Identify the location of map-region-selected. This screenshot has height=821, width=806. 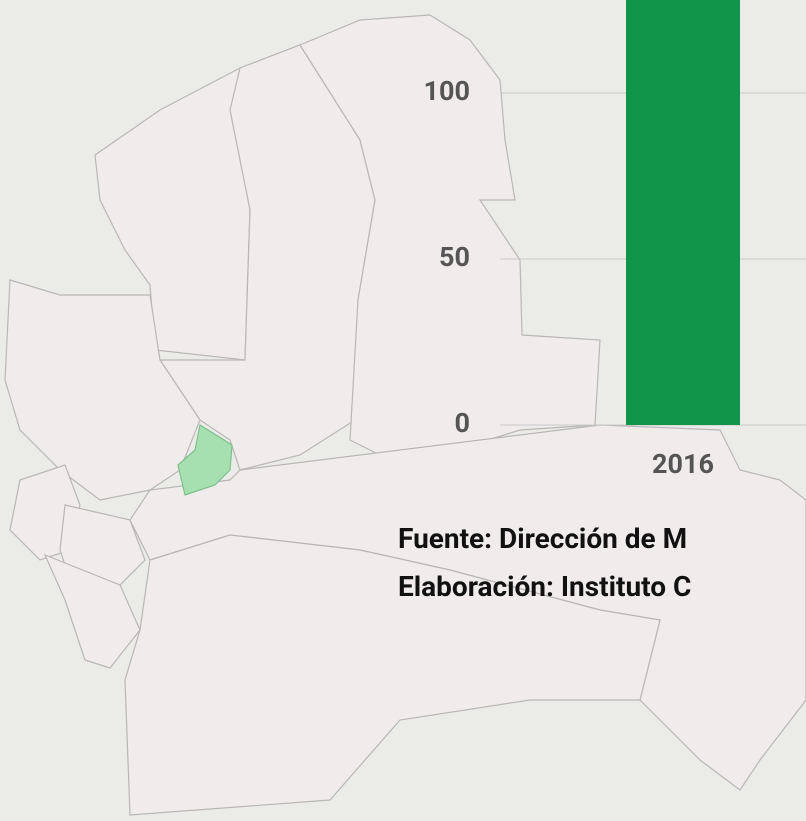
(205, 460).